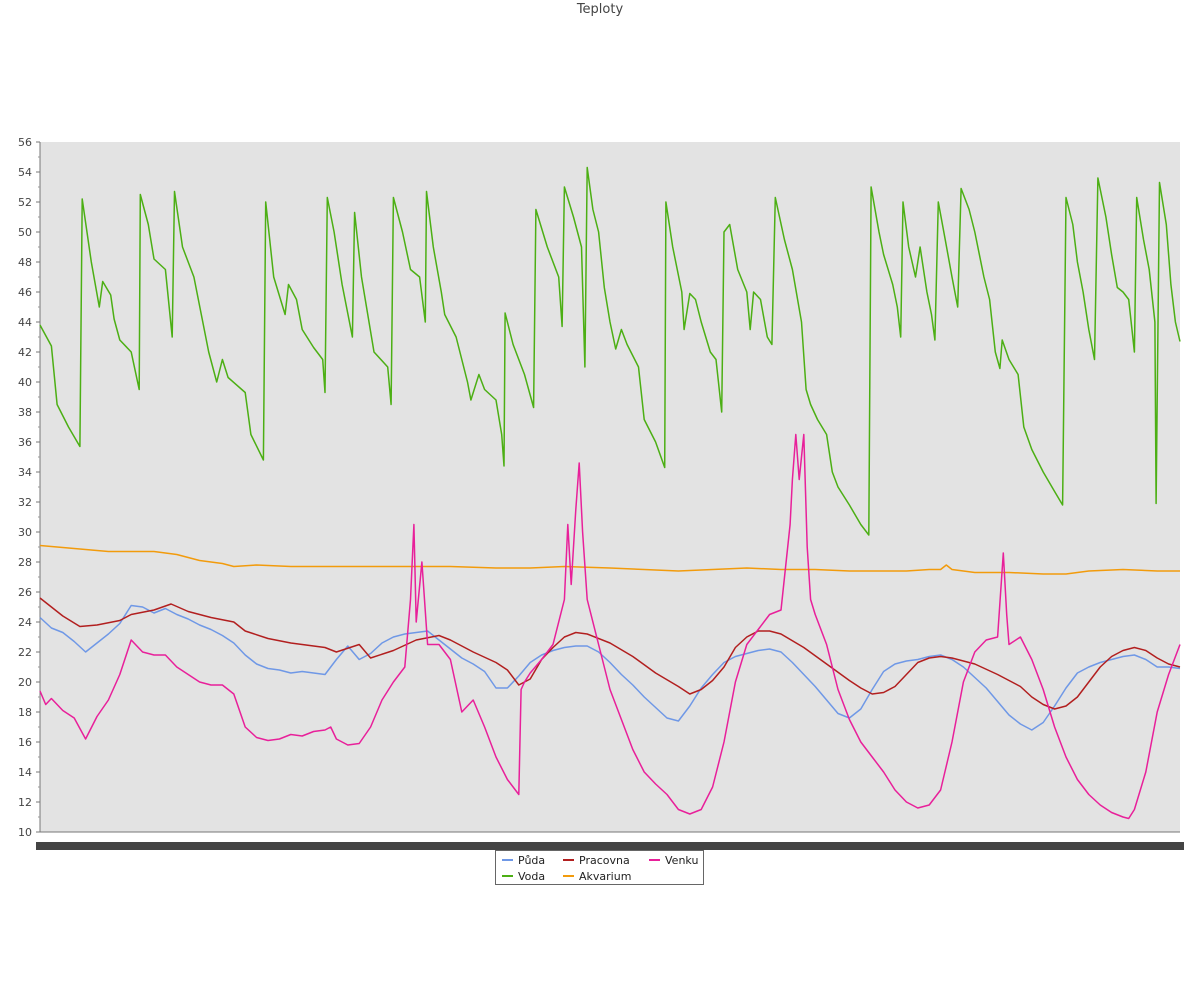 The height and width of the screenshot is (1000, 1200). What do you see at coordinates (25, 832) in the screenshot?
I see `y-tick-label: 10` at bounding box center [25, 832].